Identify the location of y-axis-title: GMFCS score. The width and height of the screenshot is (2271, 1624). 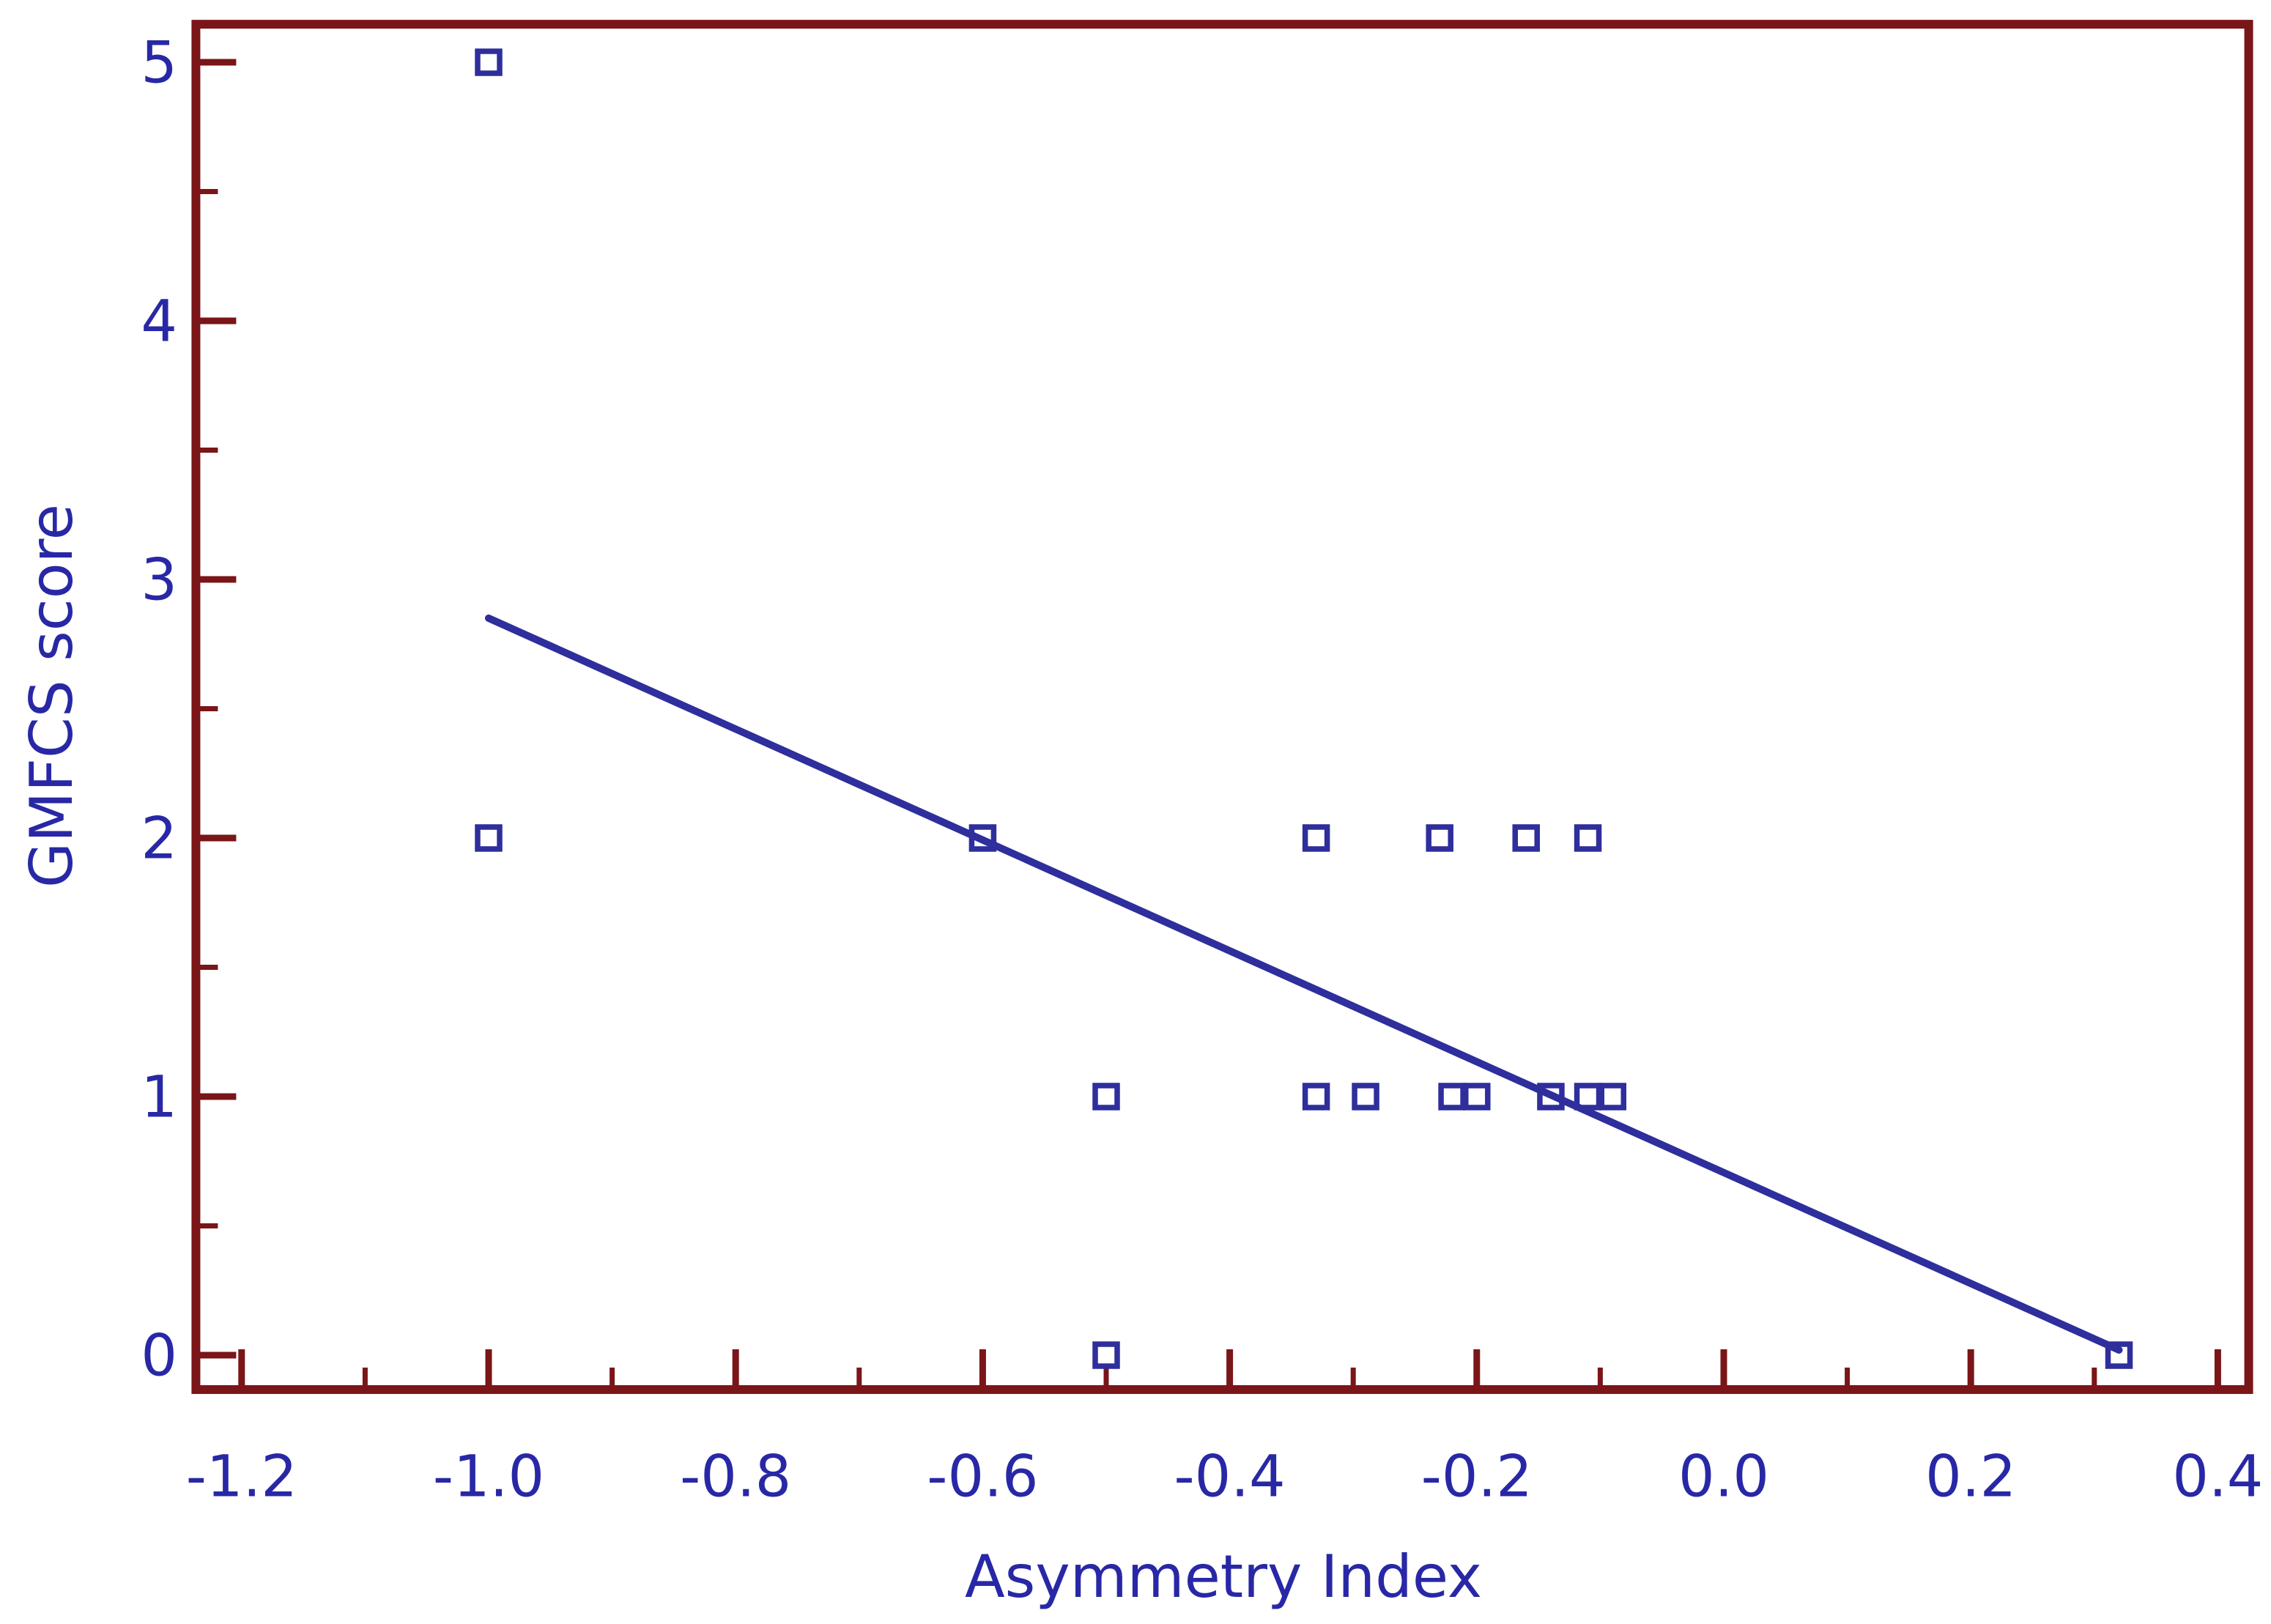
(52, 696).